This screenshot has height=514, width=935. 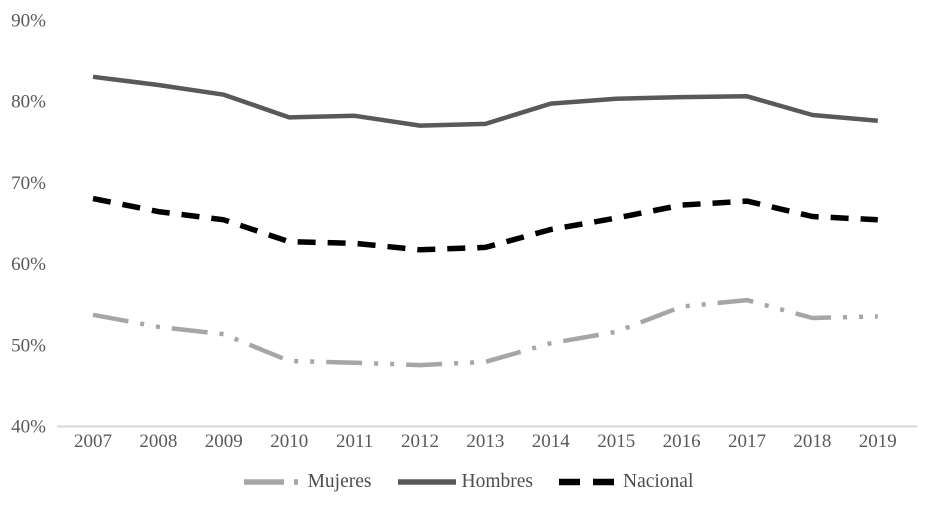 I want to click on legend-line-sample-nacional, so click(x=588, y=481).